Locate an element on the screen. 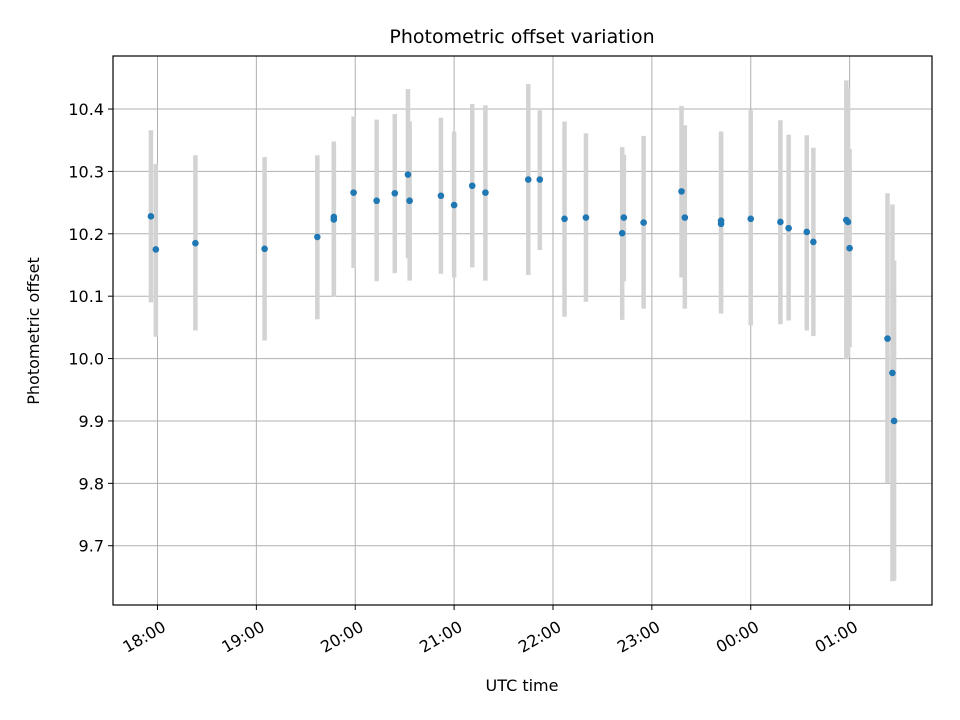 The height and width of the screenshot is (720, 960). x-tick-label: 20:00 is located at coordinates (341, 637).